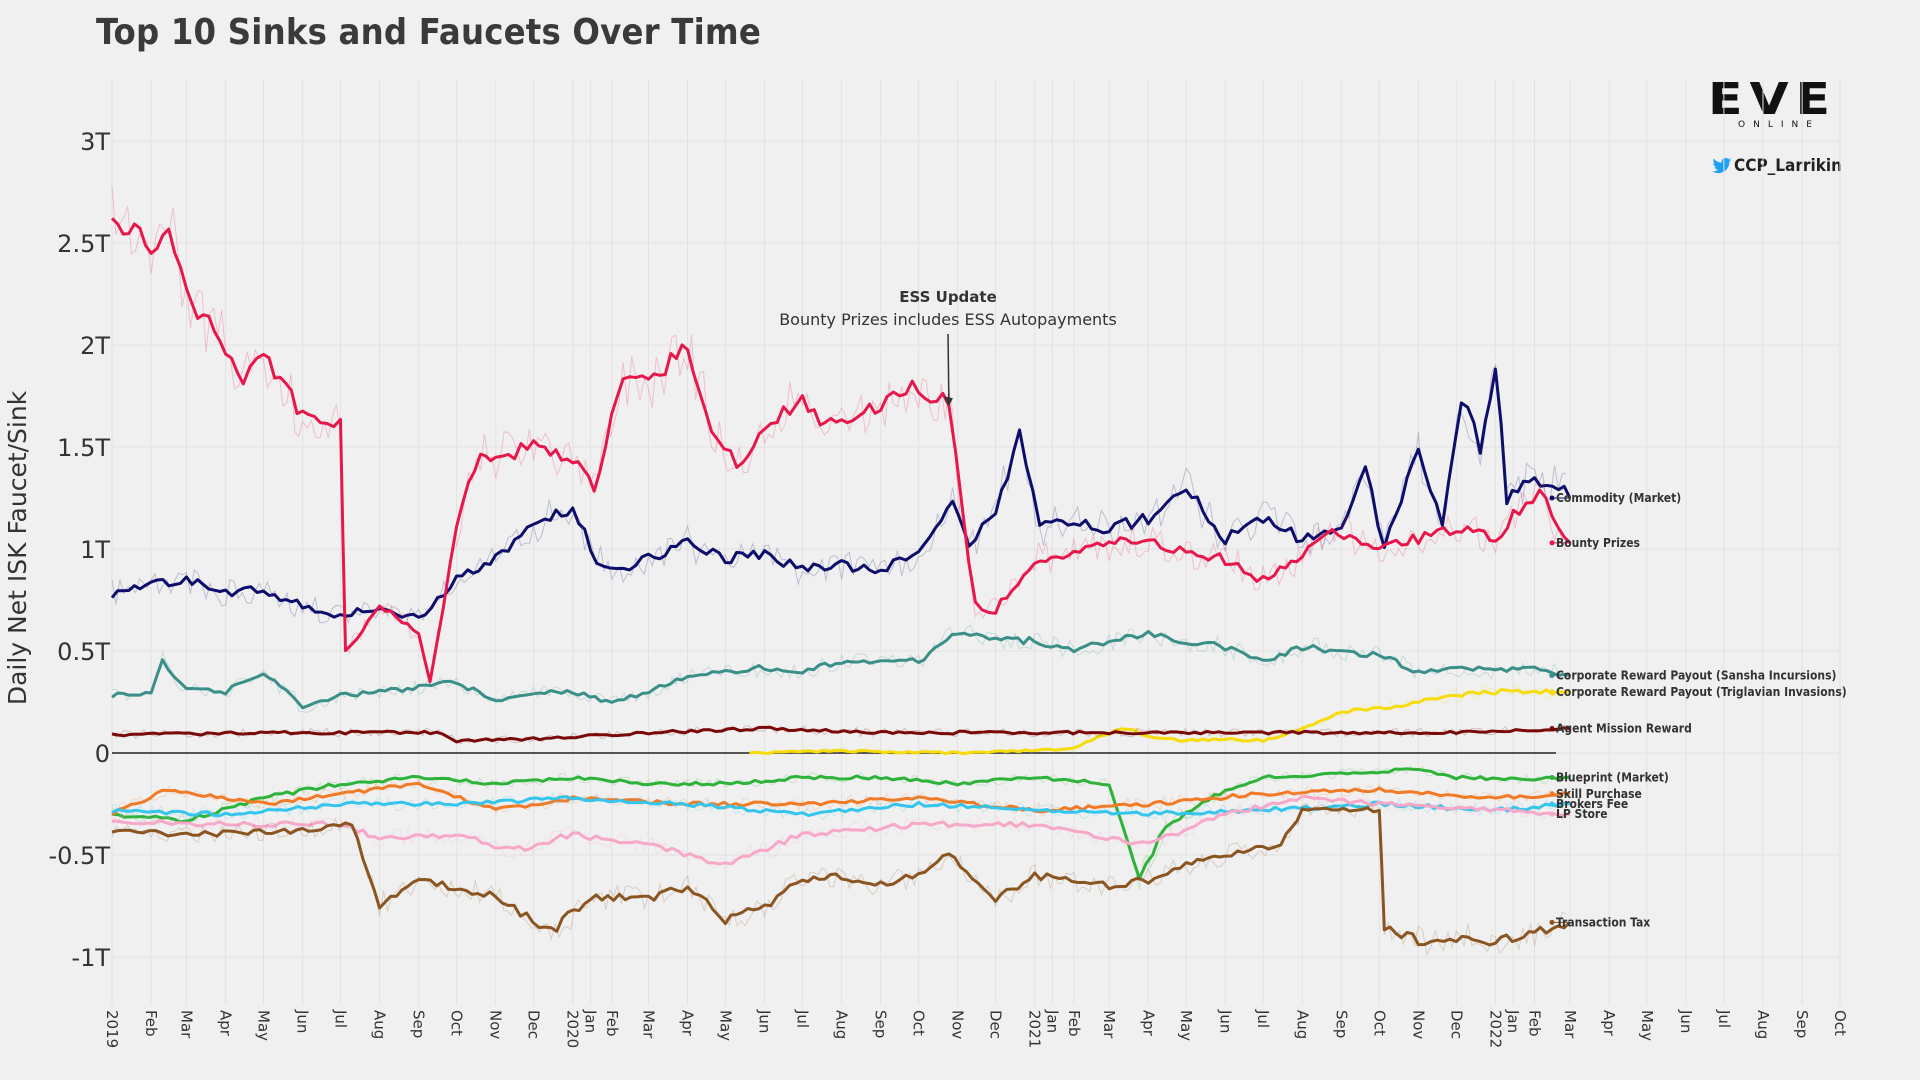 Image resolution: width=1920 pixels, height=1080 pixels. I want to click on y-tick-label: 2T, so click(95, 346).